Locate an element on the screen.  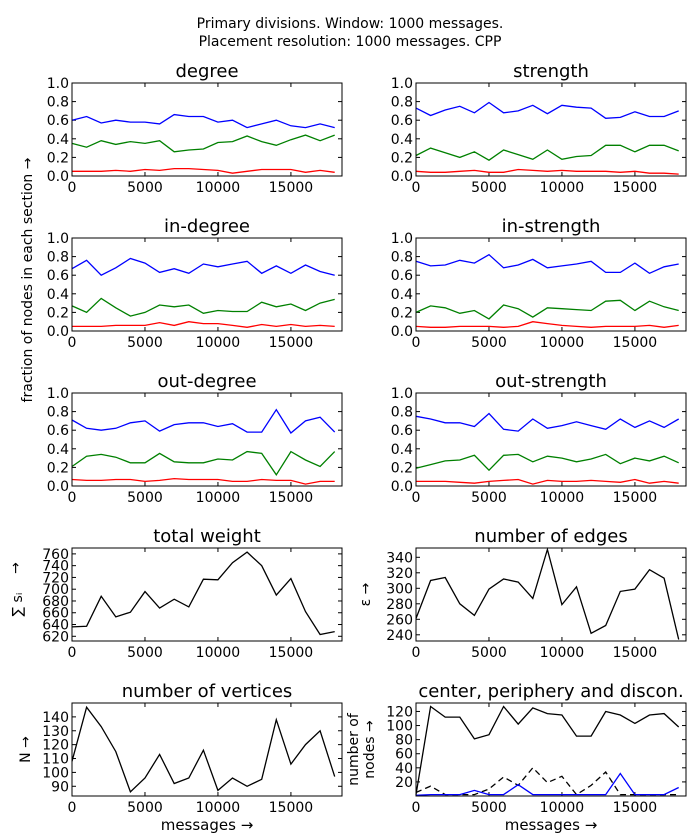
y-tick-label: 20 is located at coordinates (404, 783).